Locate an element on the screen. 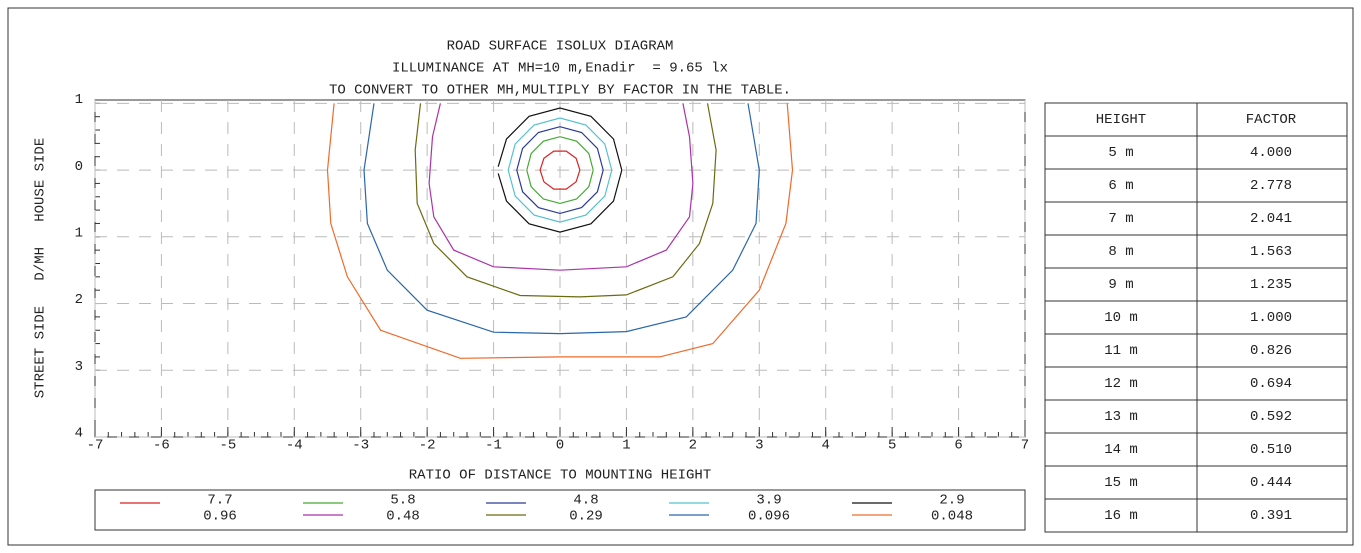  x-tick-label: 2 is located at coordinates (693, 446).